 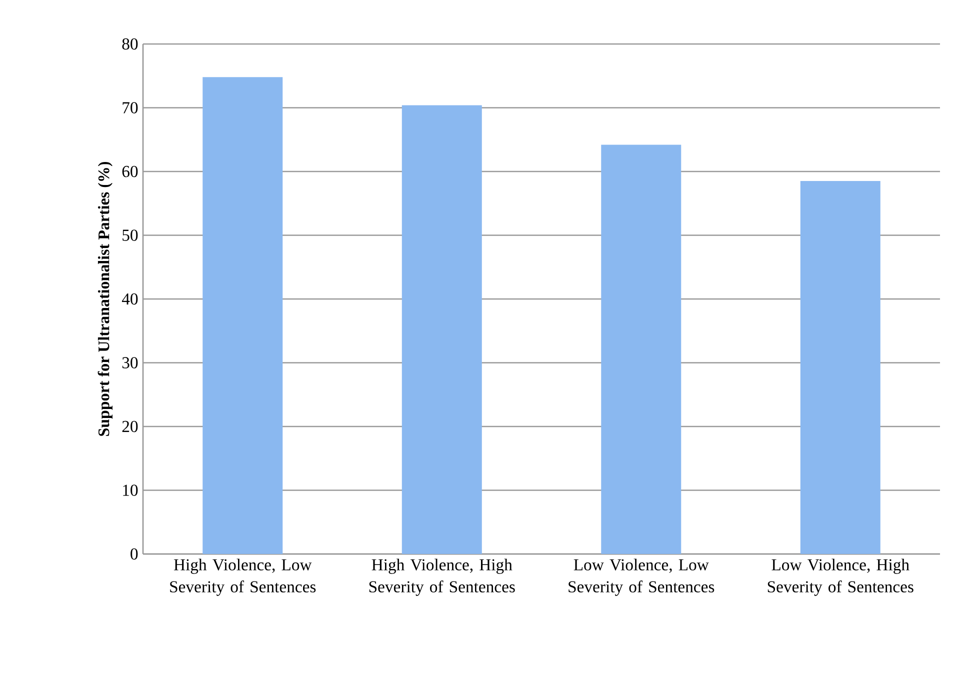 What do you see at coordinates (130, 490) in the screenshot?
I see `y-tick-label: 10` at bounding box center [130, 490].